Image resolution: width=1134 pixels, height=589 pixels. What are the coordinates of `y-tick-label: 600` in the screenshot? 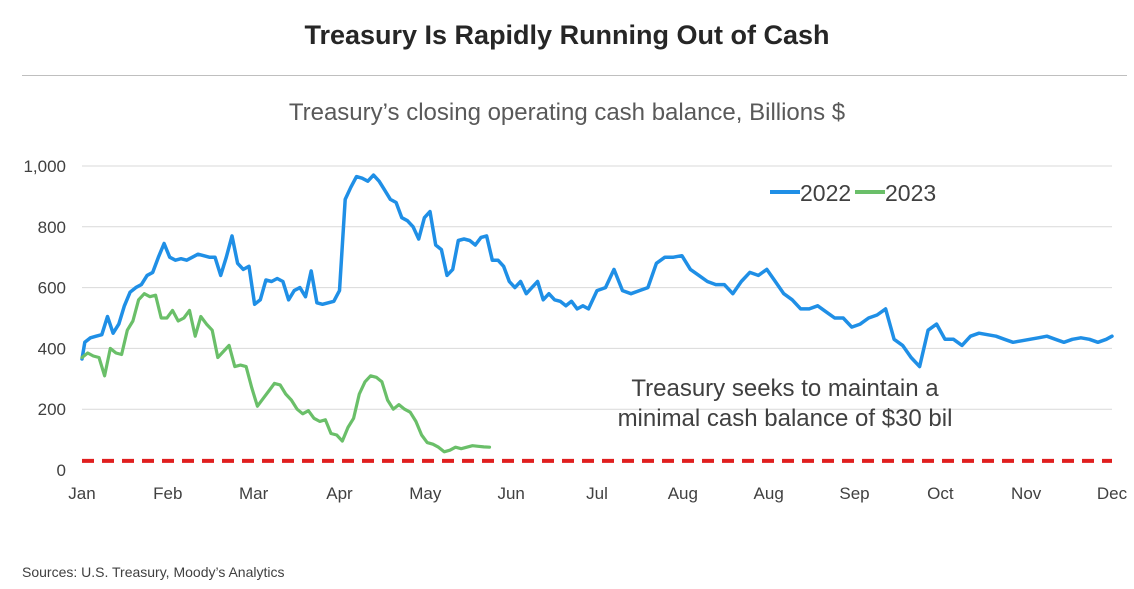 It's located at (52, 288).